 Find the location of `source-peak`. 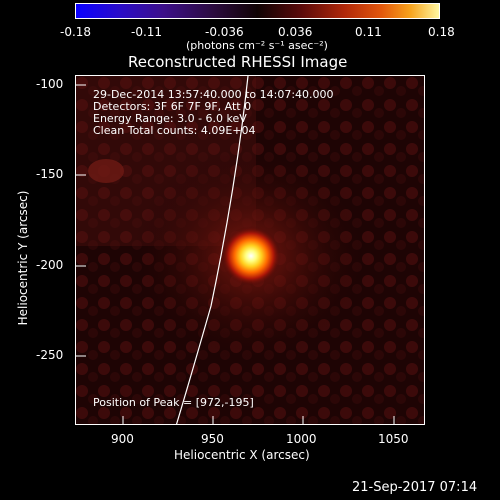

source-peak is located at coordinates (251, 256).